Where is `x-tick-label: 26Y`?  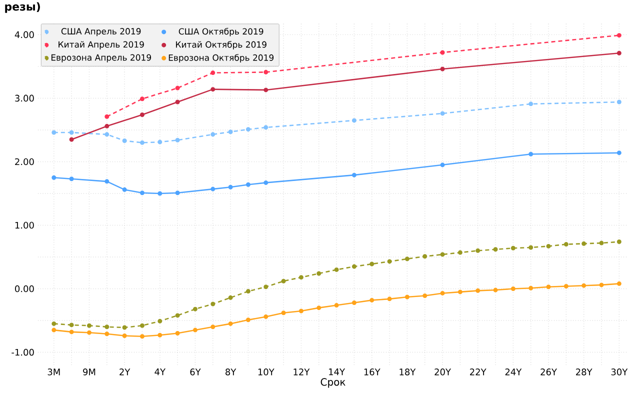
x-tick-label: 26Y is located at coordinates (548, 372).